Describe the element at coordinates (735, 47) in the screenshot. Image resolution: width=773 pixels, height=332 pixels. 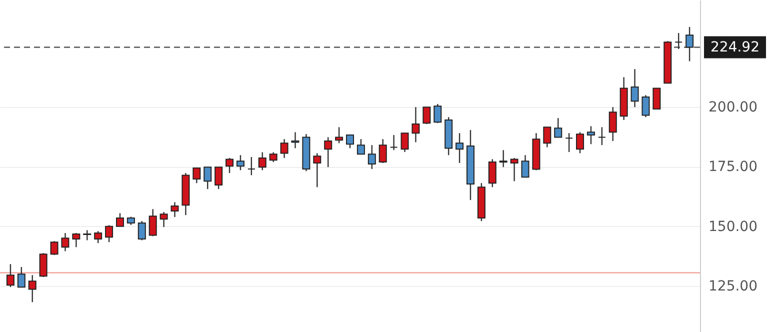
I see `ref-line-label: 224.92` at that location.